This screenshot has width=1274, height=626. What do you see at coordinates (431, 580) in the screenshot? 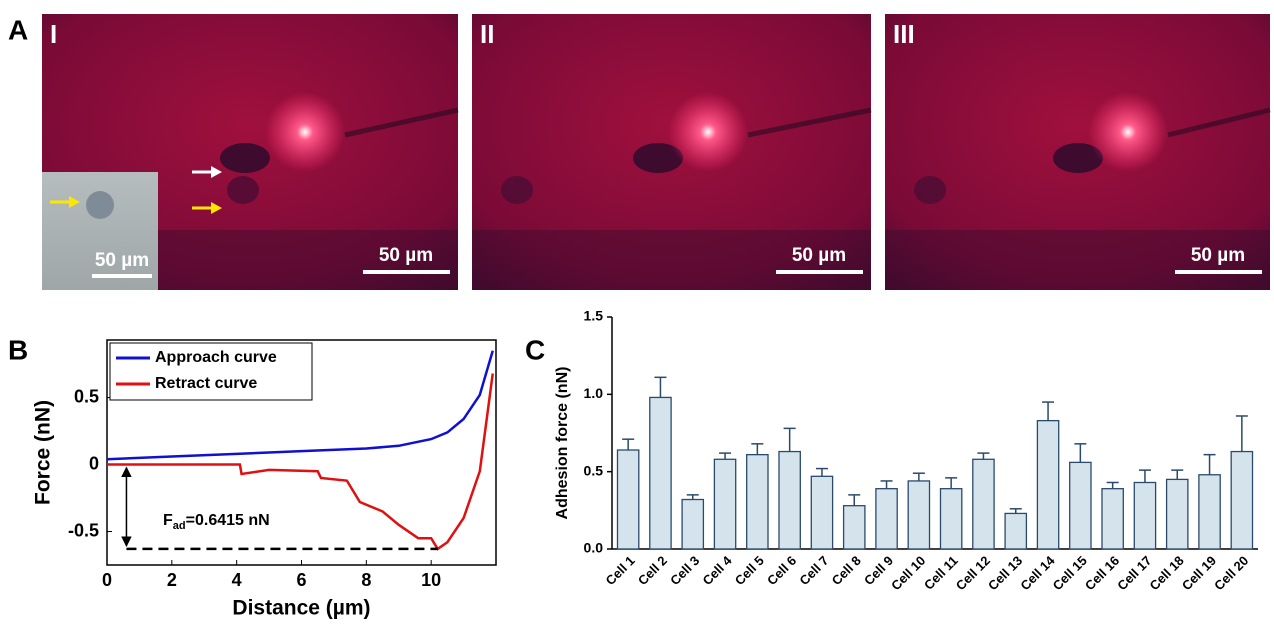
I see `x-tick-label: 10` at bounding box center [431, 580].